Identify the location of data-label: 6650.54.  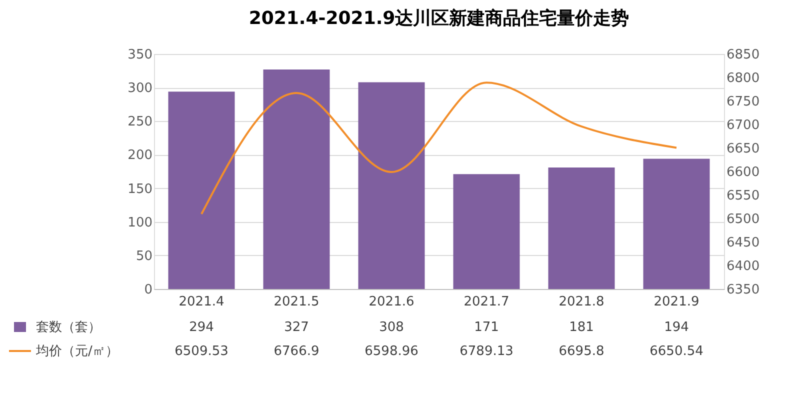
(677, 351).